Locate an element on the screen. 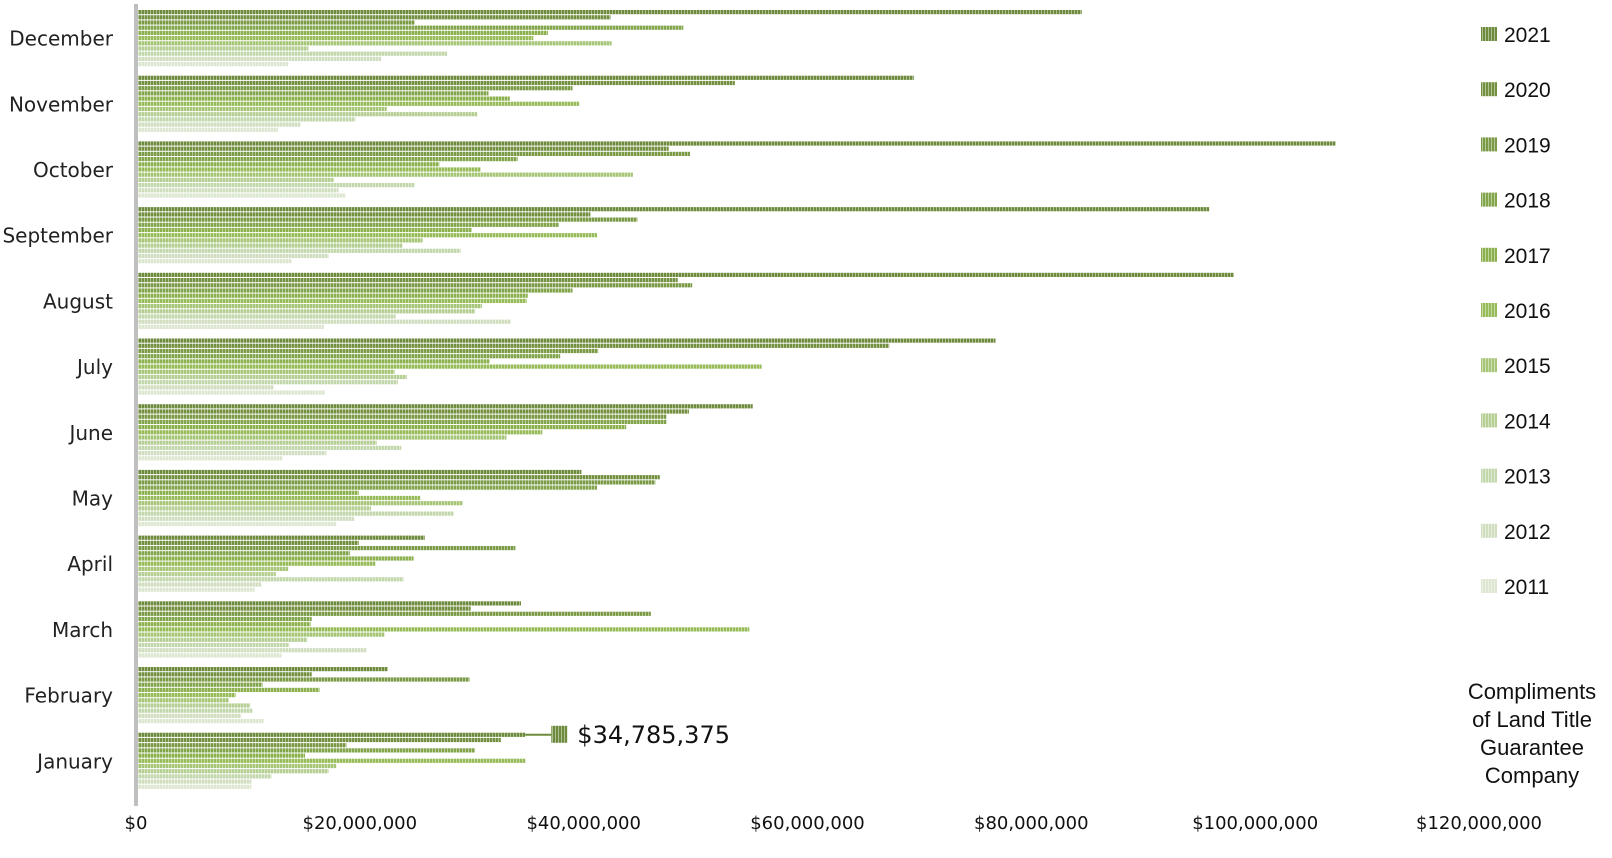 This screenshot has height=858, width=1612. x-tick-label: $100,000,000 is located at coordinates (1255, 823).